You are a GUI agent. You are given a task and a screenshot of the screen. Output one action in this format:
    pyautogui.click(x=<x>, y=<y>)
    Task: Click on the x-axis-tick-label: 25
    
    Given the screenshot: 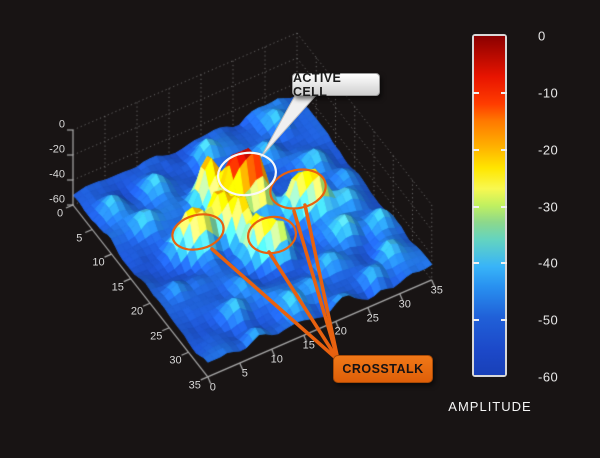 What is the action you would take?
    pyautogui.click(x=372, y=318)
    